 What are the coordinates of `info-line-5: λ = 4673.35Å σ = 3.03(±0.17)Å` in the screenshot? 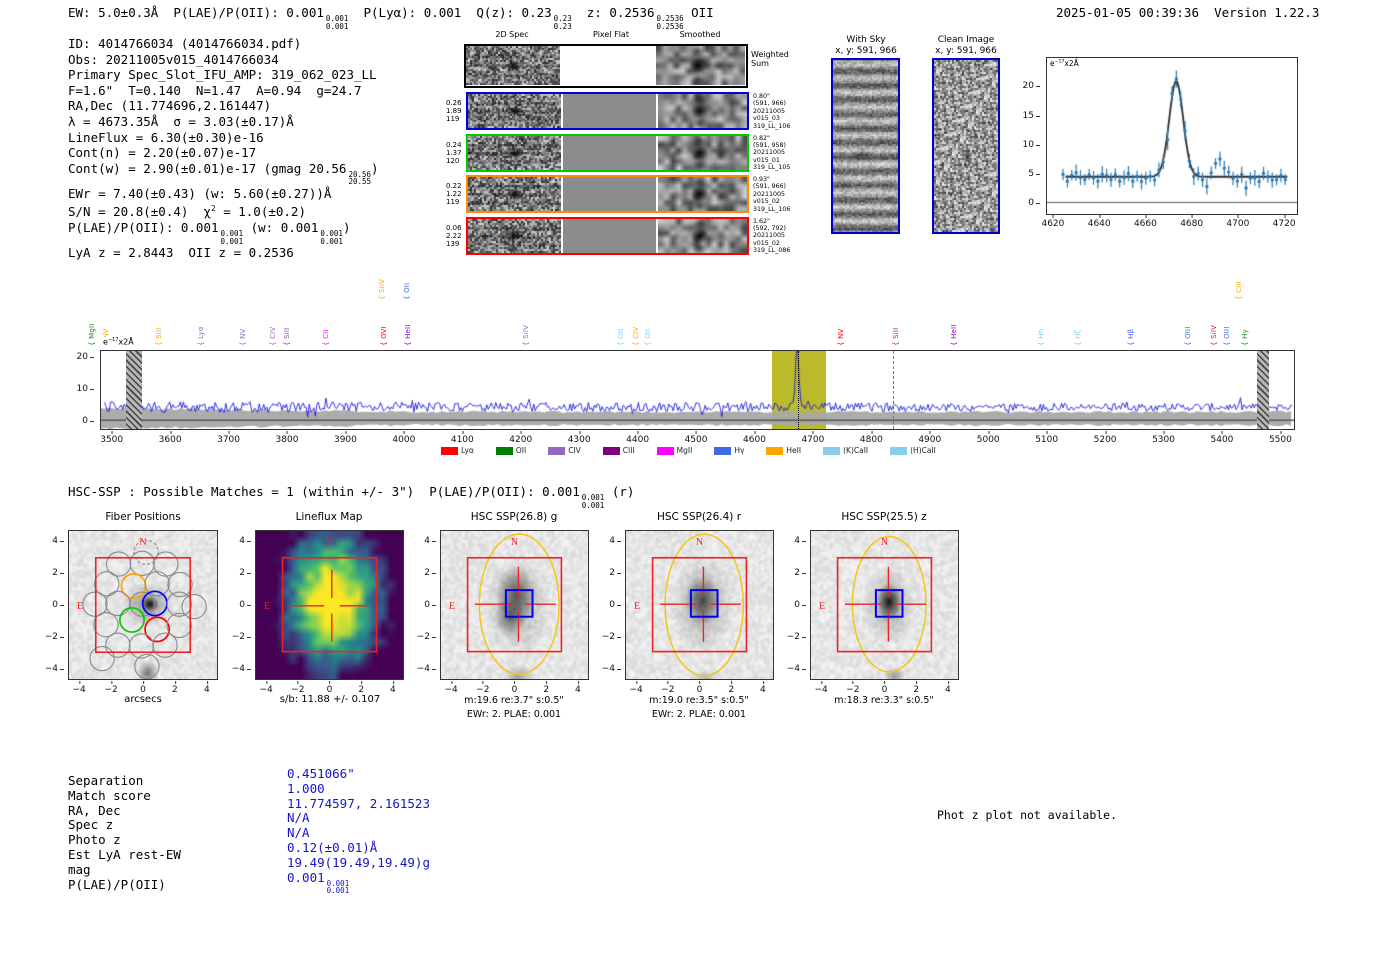 It's located at (181, 121).